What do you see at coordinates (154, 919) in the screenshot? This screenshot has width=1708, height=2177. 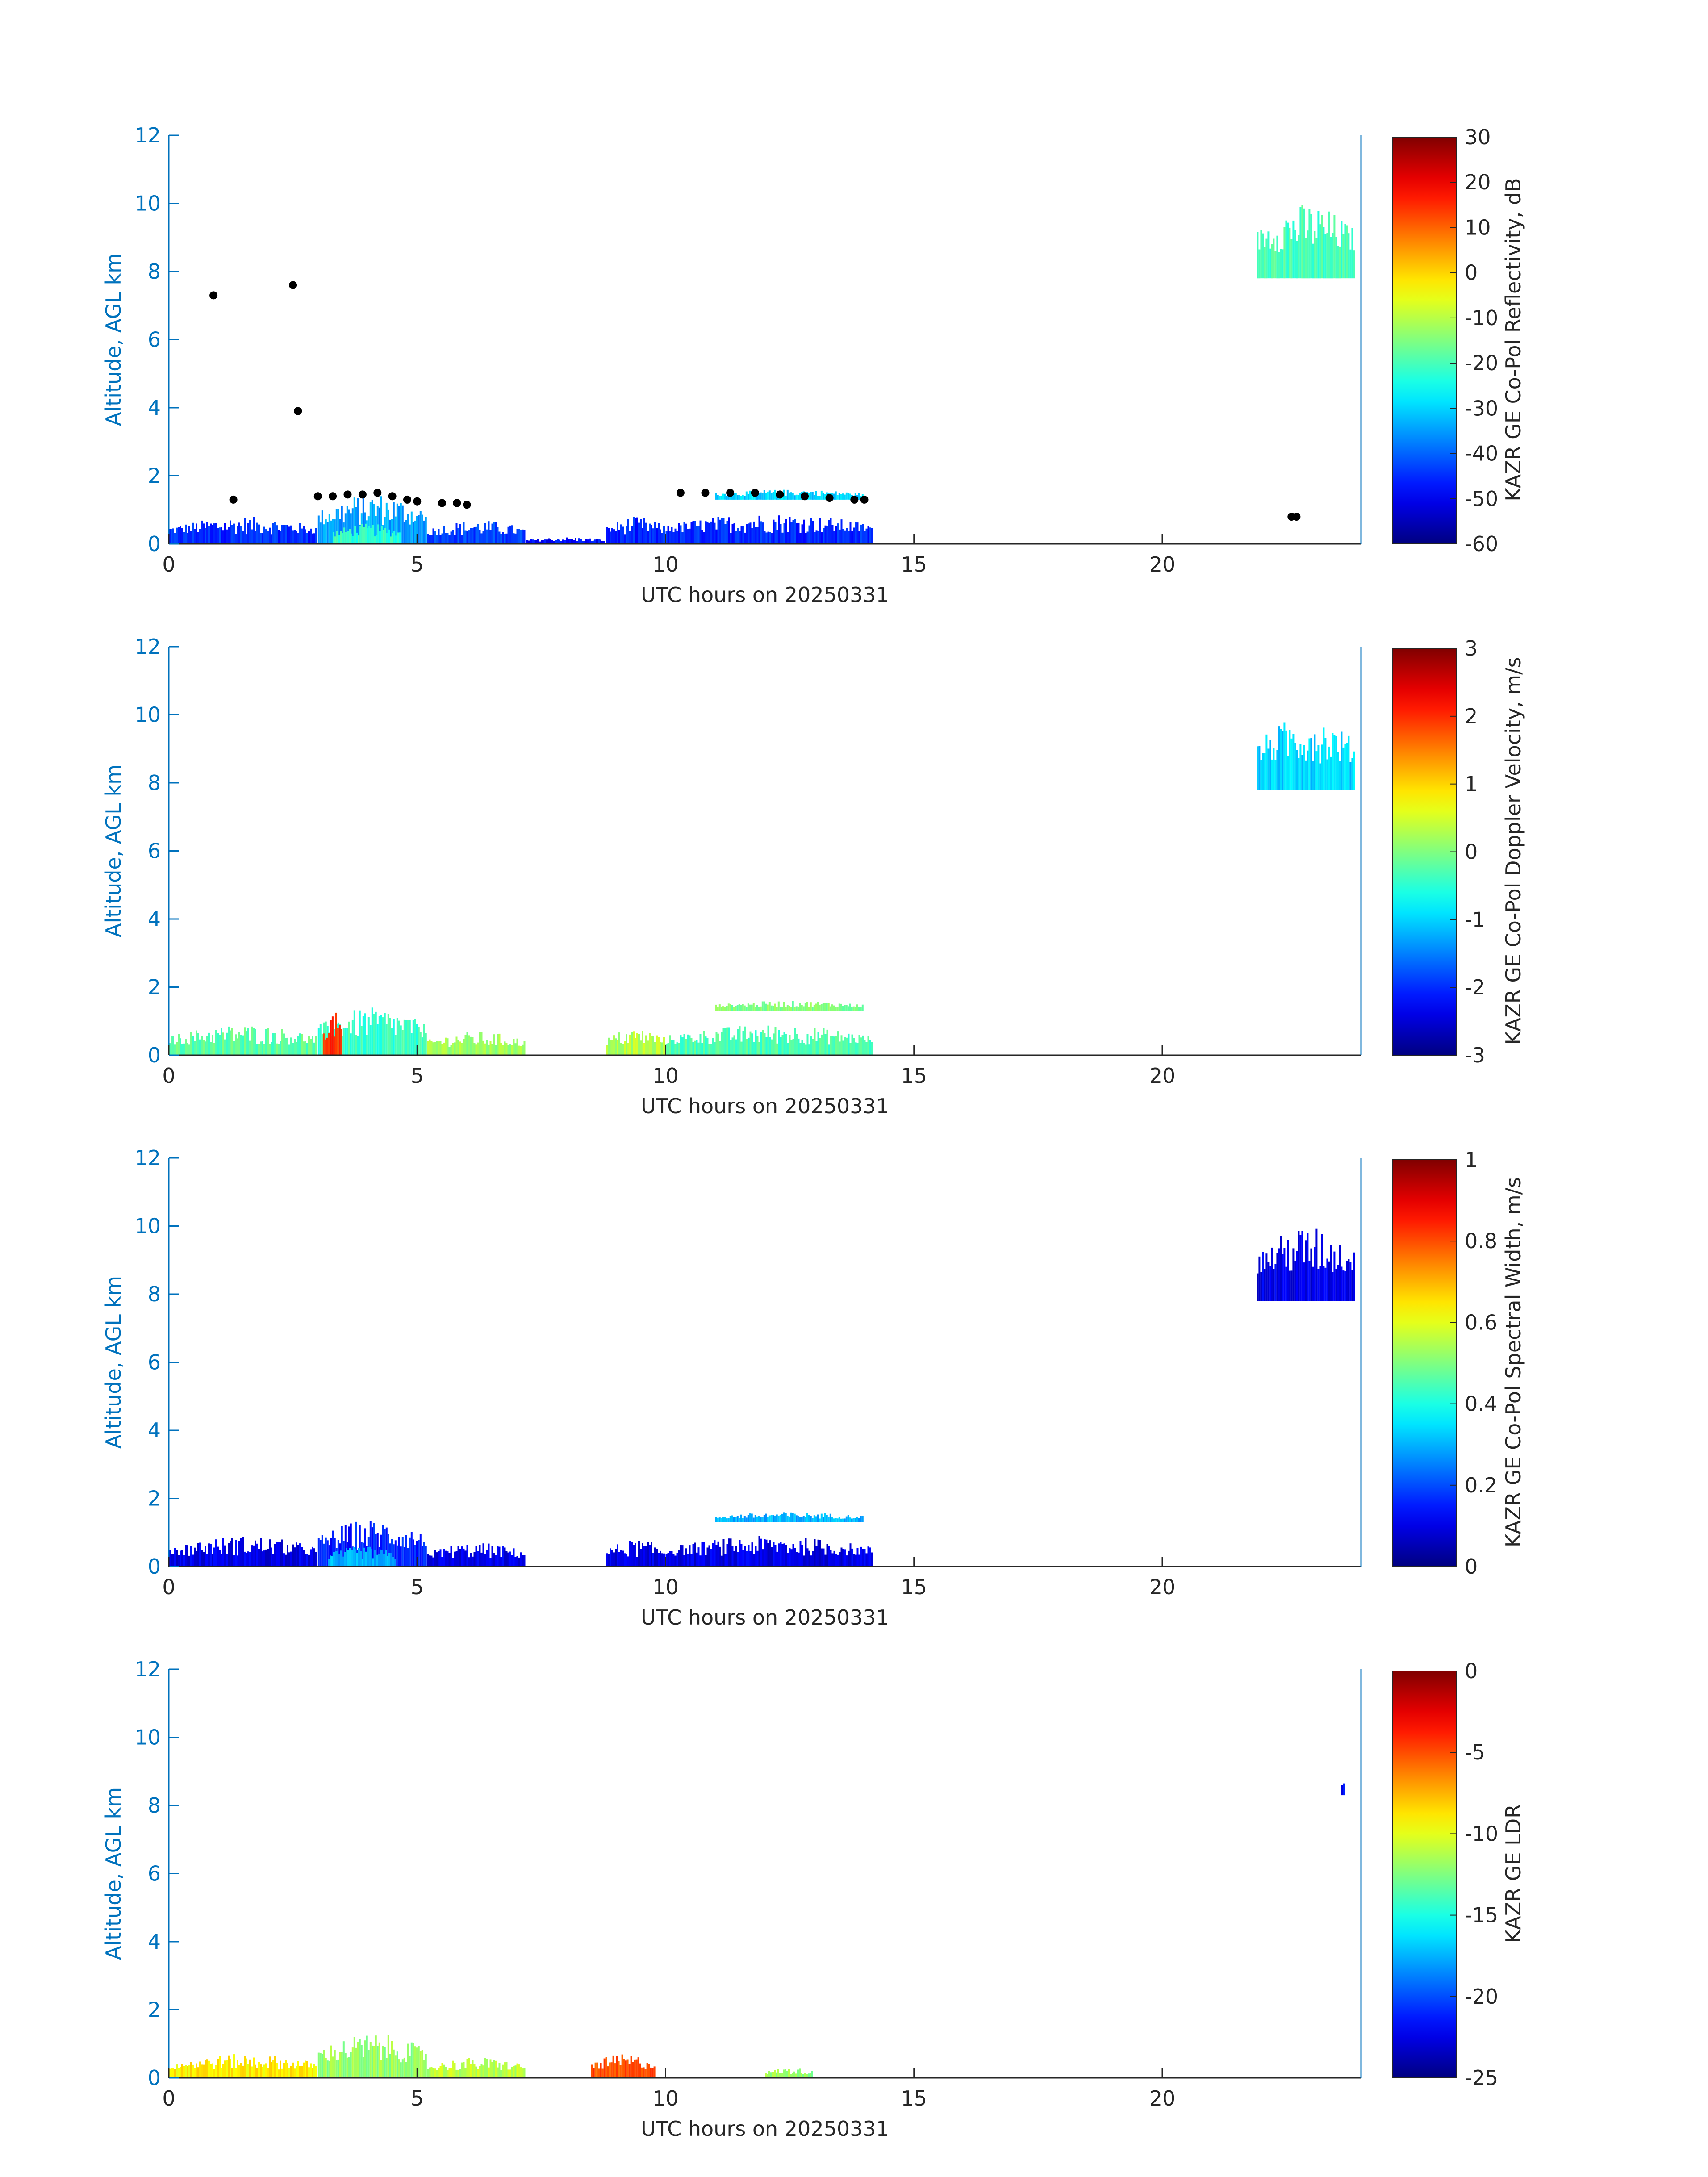 I see `y-tick-label: 4` at bounding box center [154, 919].